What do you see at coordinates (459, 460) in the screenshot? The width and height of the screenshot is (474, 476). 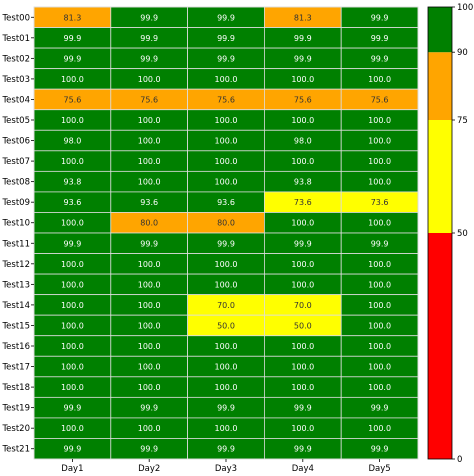 I see `colorbar-tick-label: 0` at bounding box center [459, 460].